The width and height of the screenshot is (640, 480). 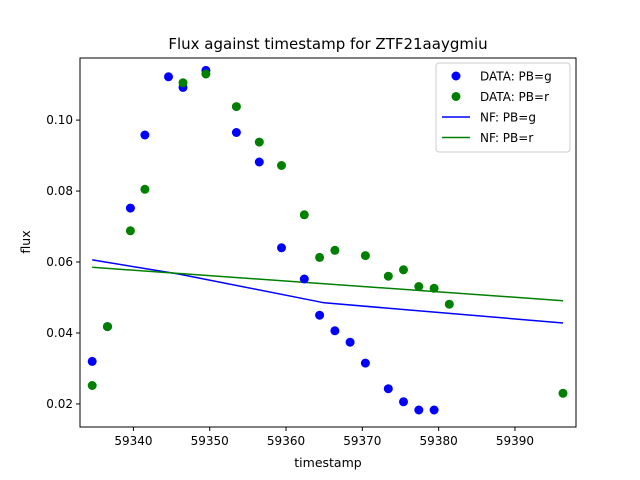 I want to click on x-tick-label: 59390, so click(x=515, y=441).